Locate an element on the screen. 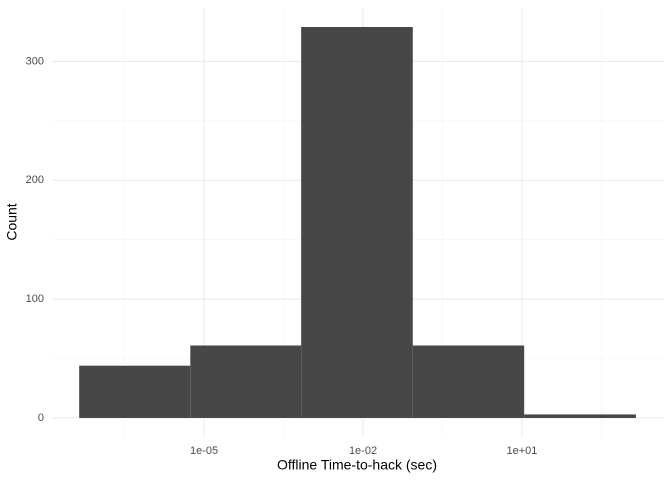 The width and height of the screenshot is (672, 480). y-tick-label: 300 is located at coordinates (35, 61).